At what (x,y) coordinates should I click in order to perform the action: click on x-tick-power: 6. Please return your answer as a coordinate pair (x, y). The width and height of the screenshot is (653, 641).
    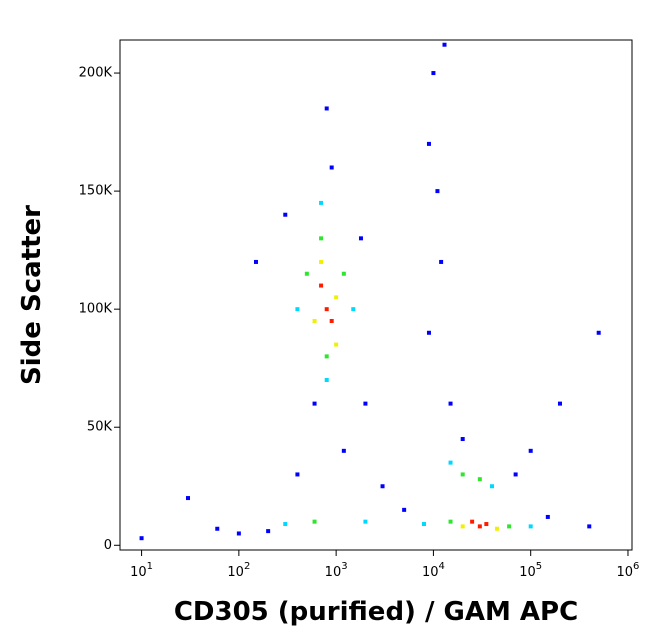
    Looking at the image, I should click on (636, 566).